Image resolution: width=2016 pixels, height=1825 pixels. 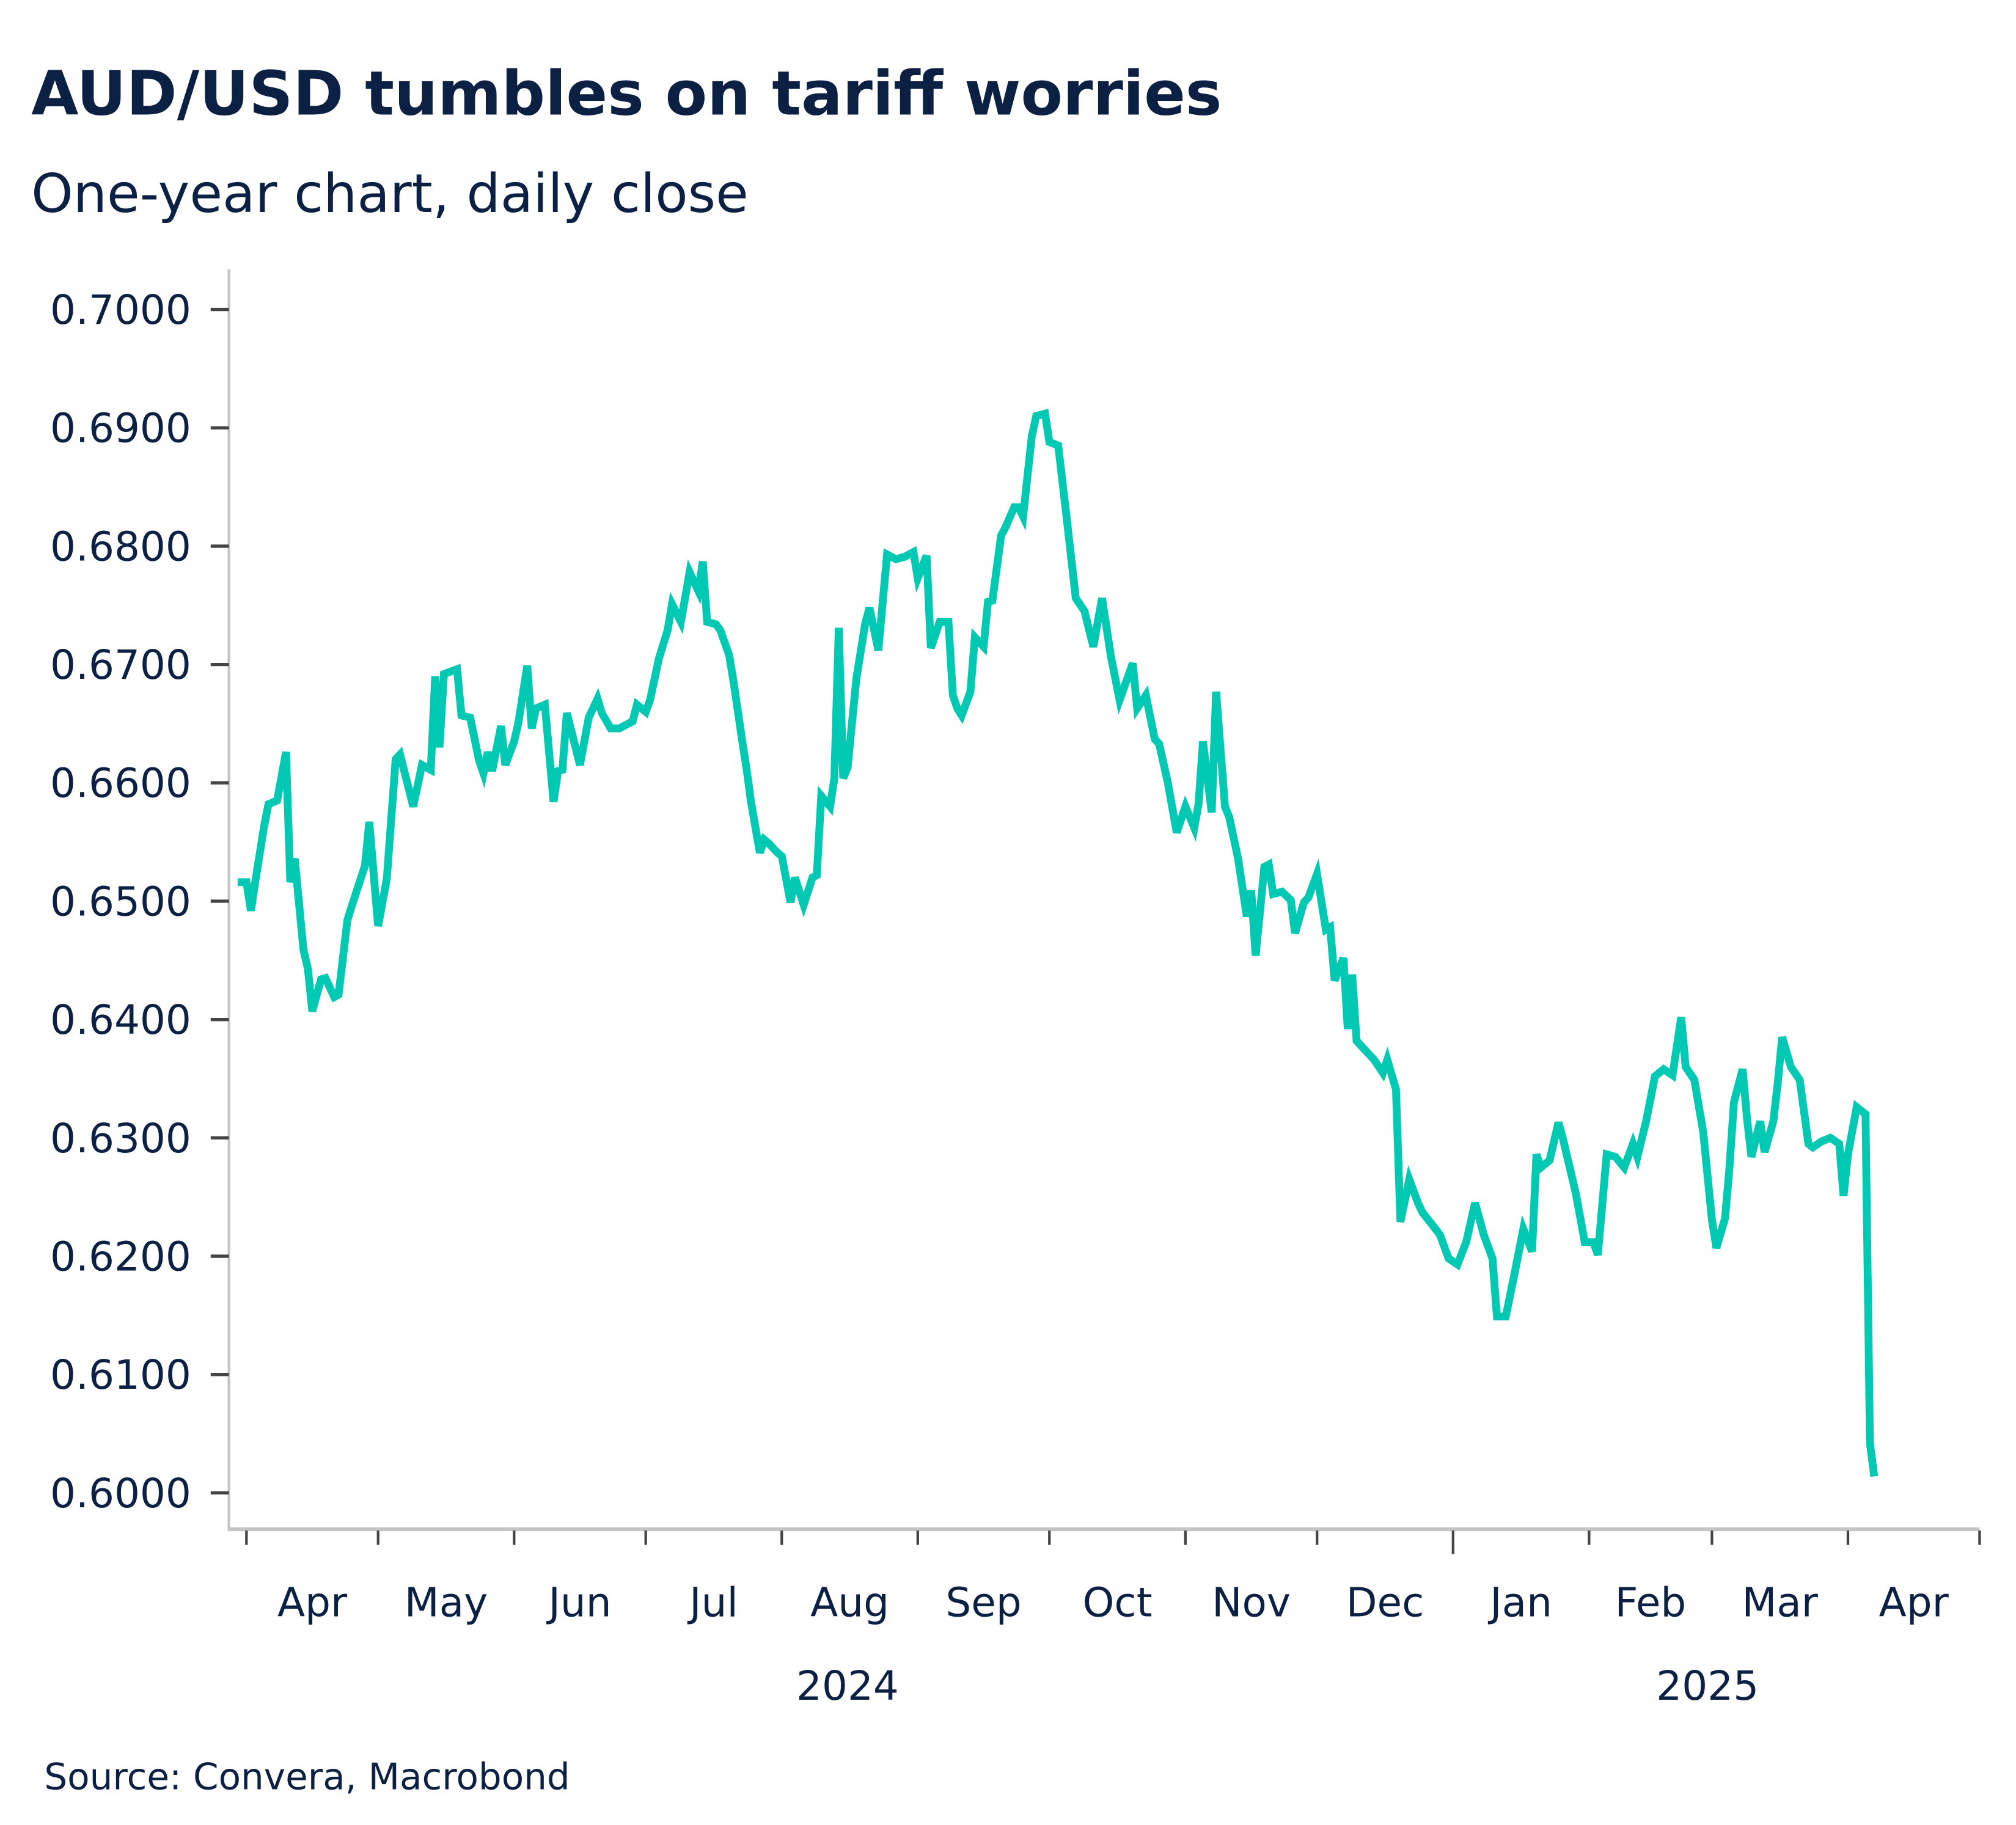 I want to click on y-tick-label: 0.6800, so click(x=121, y=546).